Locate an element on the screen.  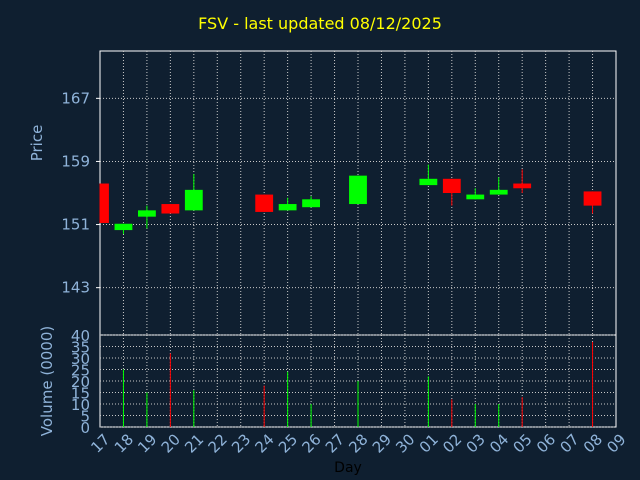
x-tick-label: 27 is located at coordinates (335, 443).